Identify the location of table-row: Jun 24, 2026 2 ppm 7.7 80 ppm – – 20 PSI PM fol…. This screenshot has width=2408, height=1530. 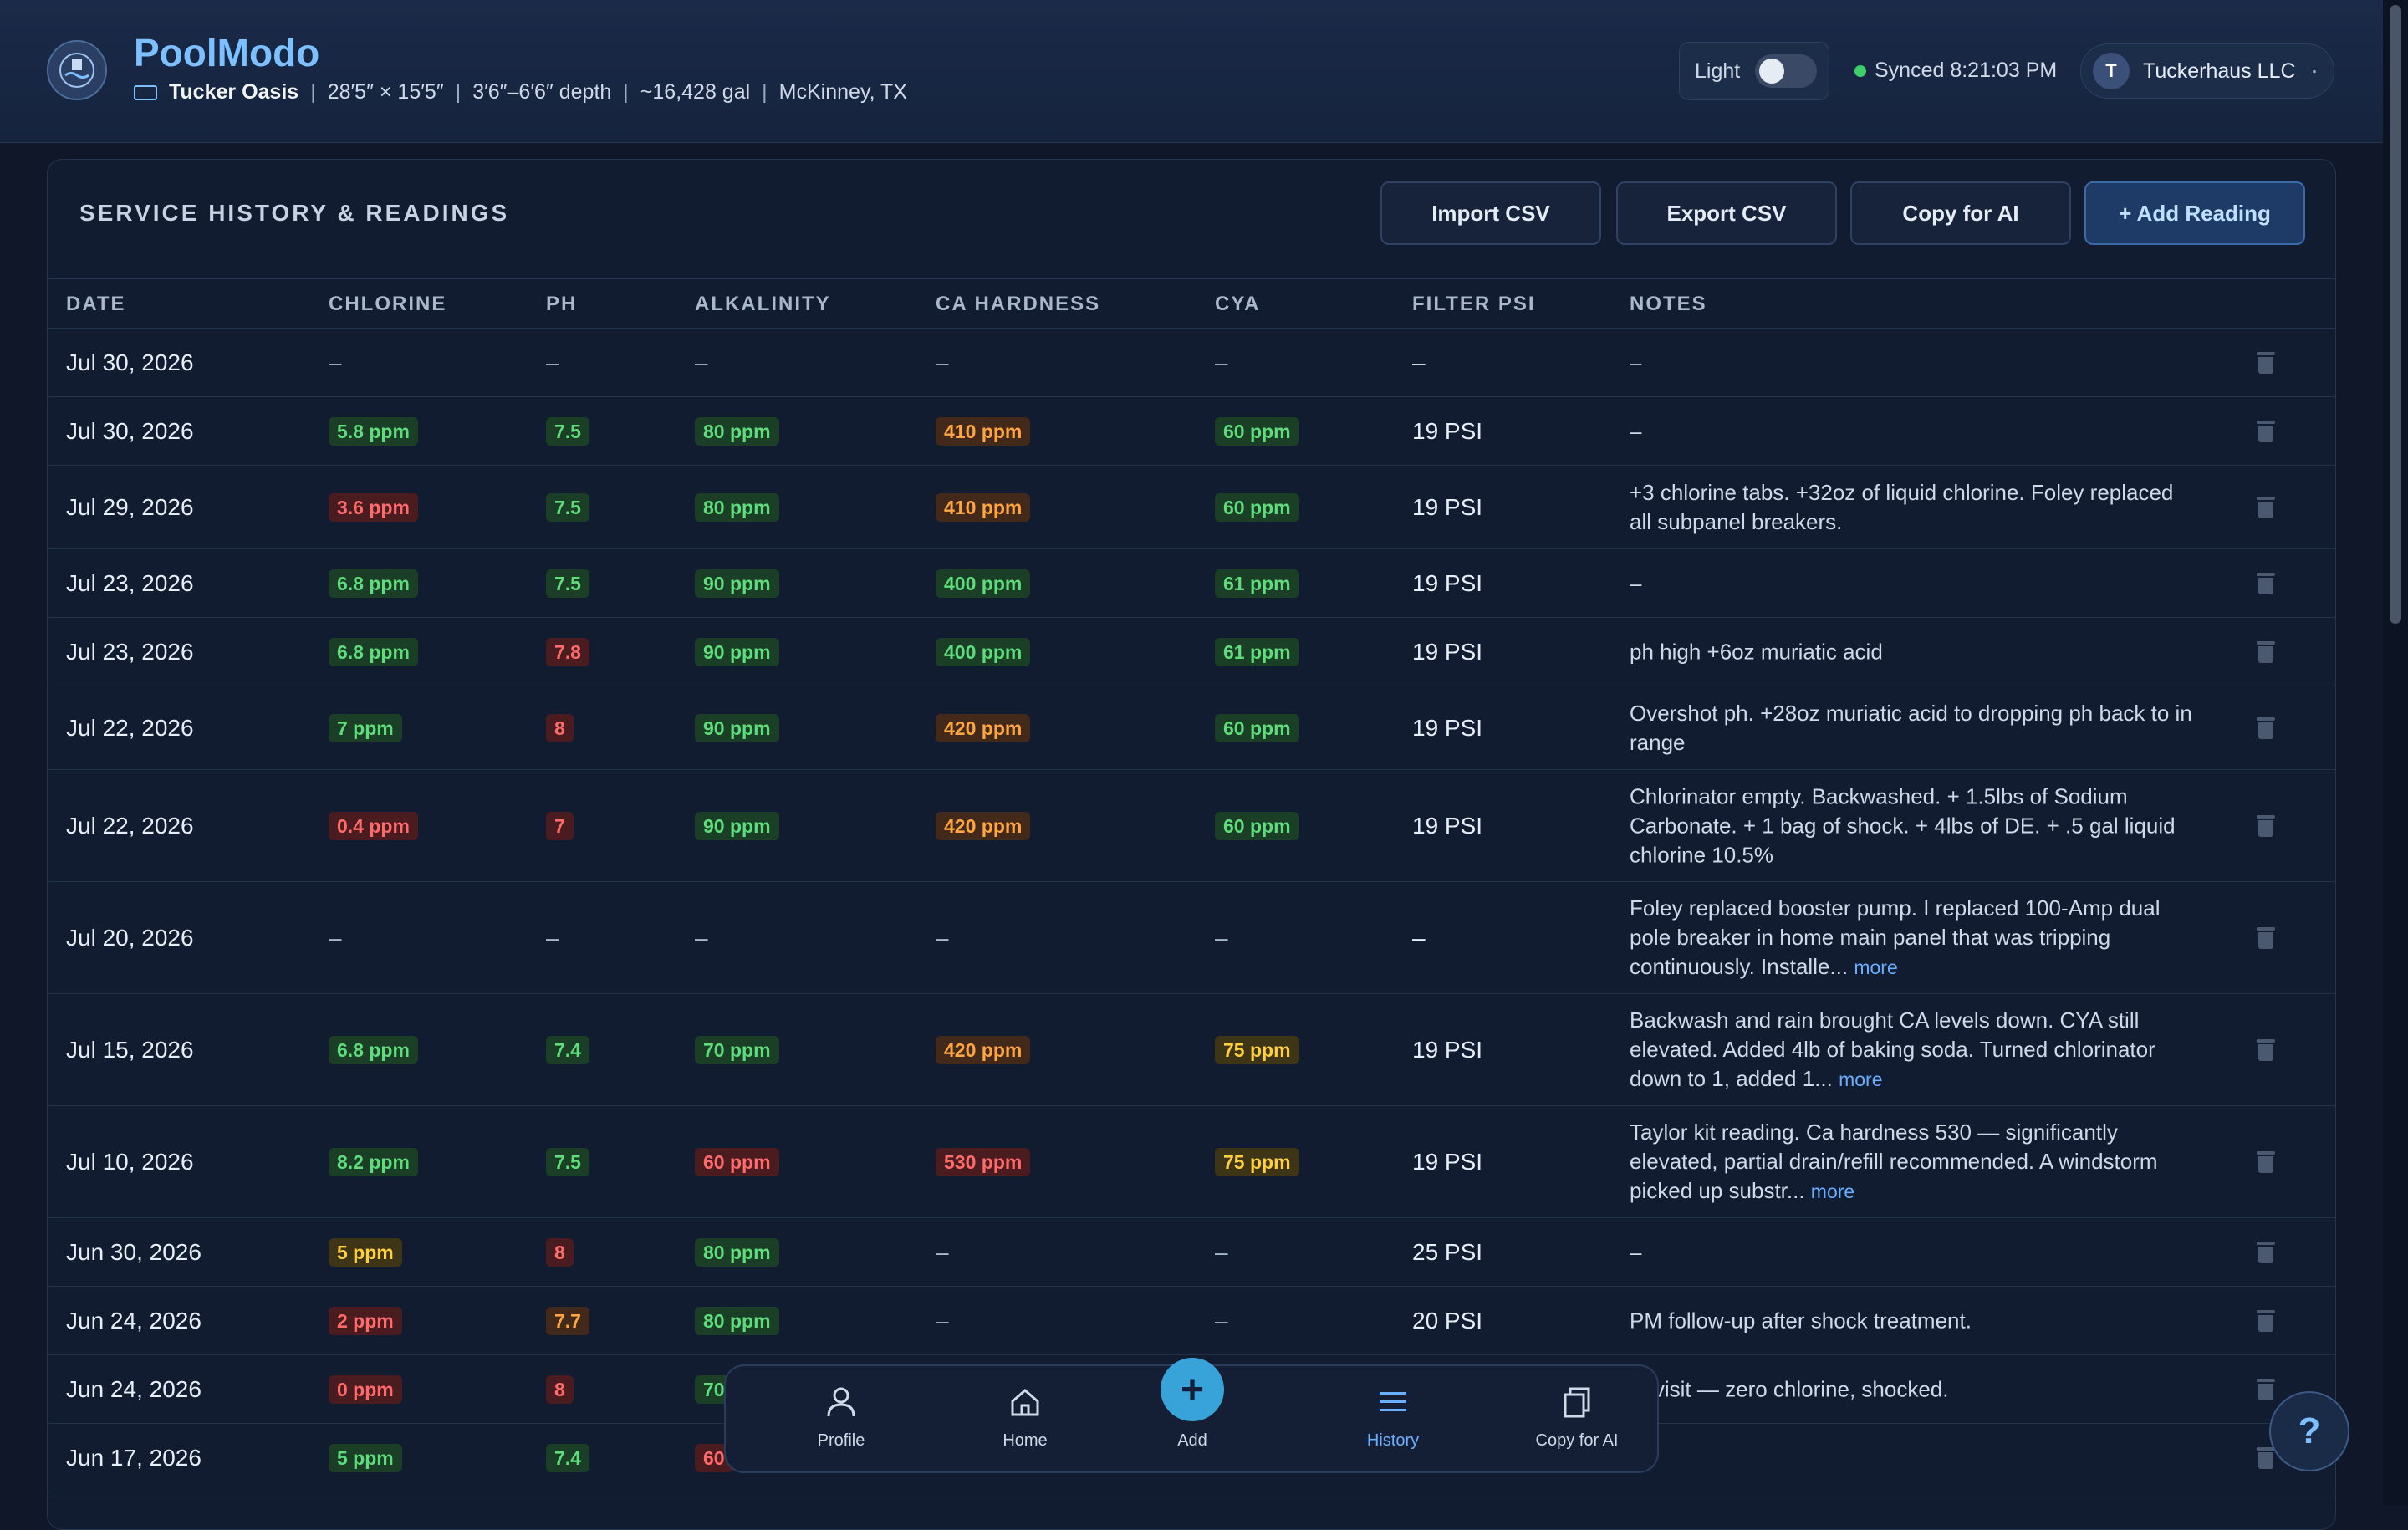
(1191, 1321).